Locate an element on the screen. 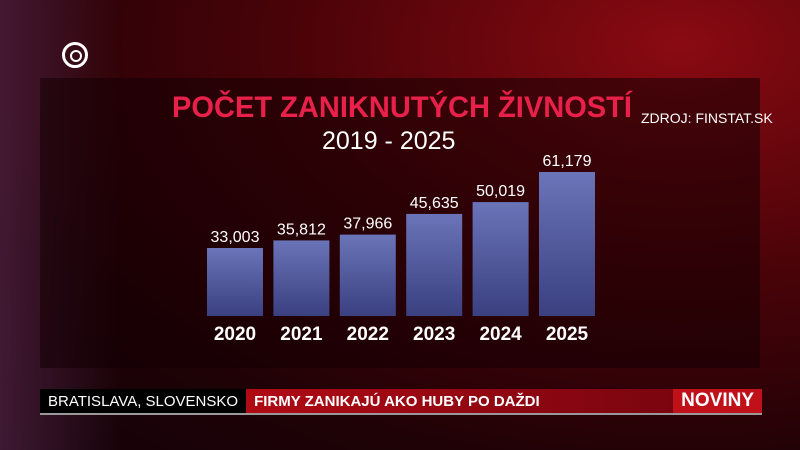  category-label: 2022 is located at coordinates (368, 334).